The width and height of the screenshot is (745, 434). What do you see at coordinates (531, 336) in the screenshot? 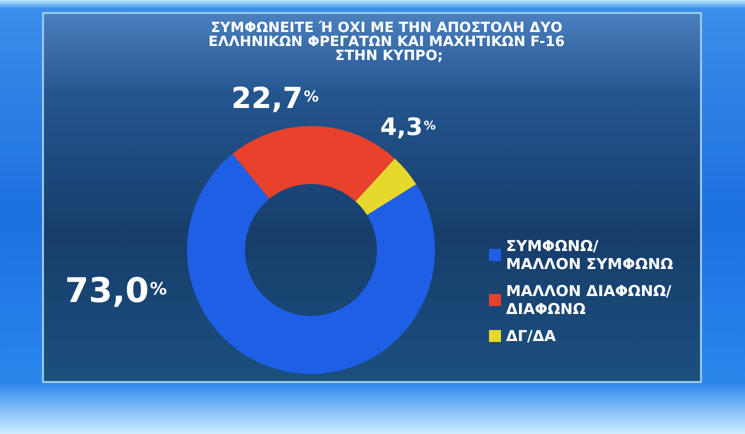
I see `legend-label: ΔΓ/ΔΑ` at bounding box center [531, 336].